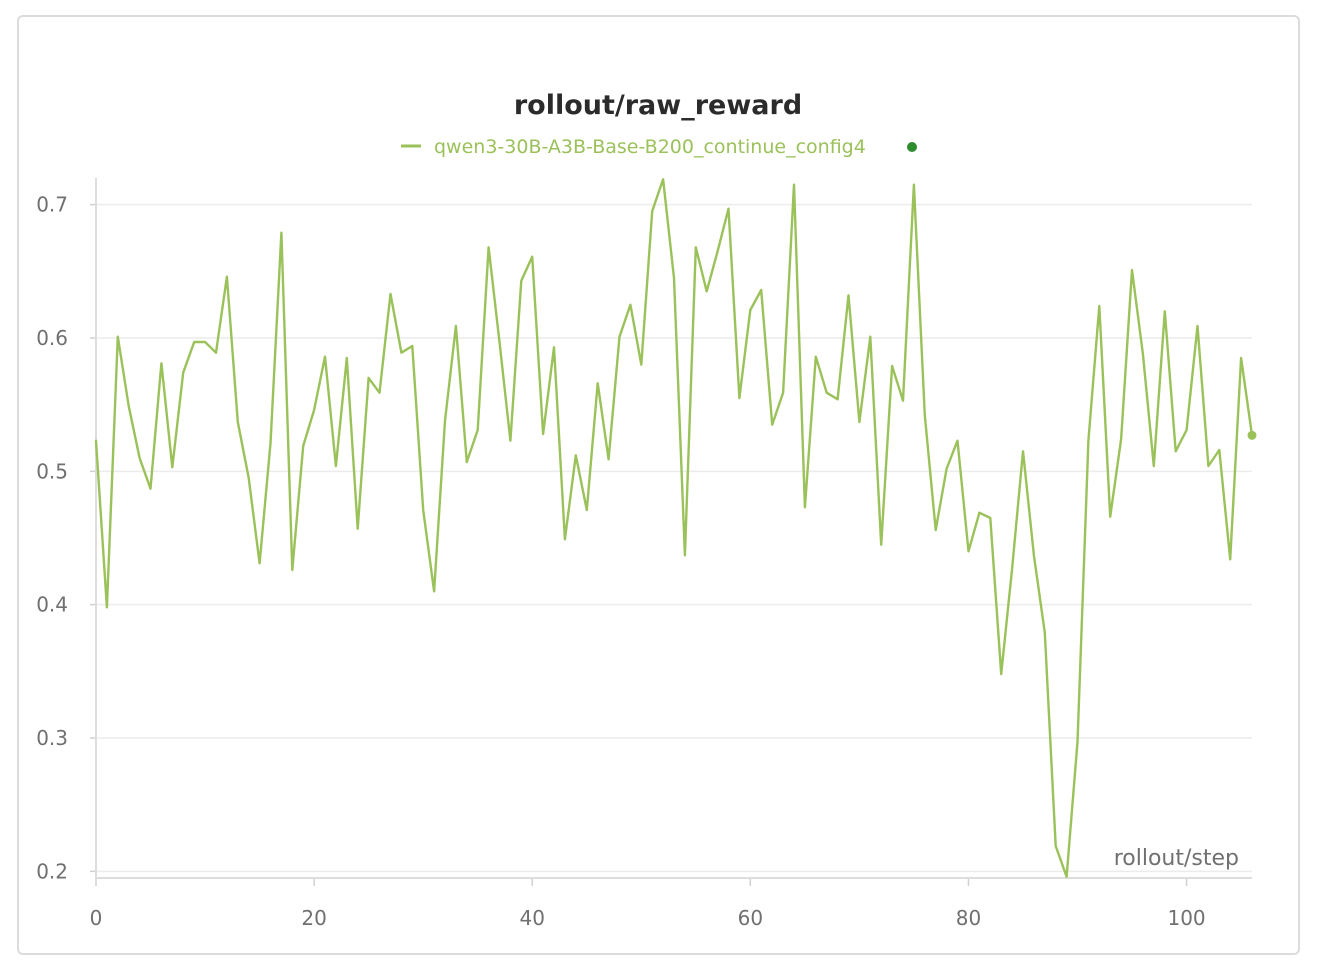  I want to click on x-tick-label: 0, so click(96, 918).